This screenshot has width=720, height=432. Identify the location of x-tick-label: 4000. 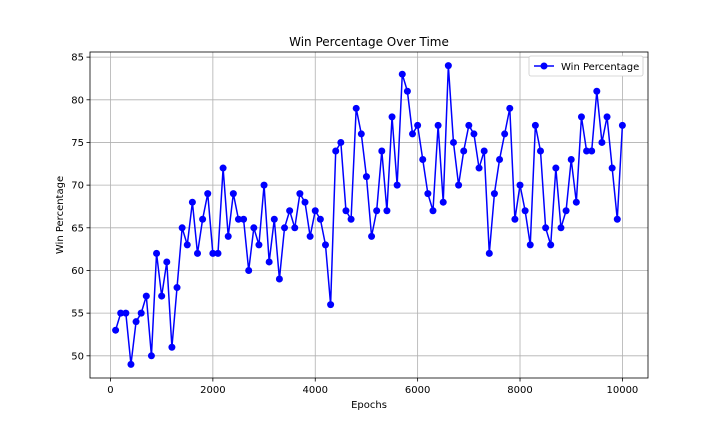
(315, 390).